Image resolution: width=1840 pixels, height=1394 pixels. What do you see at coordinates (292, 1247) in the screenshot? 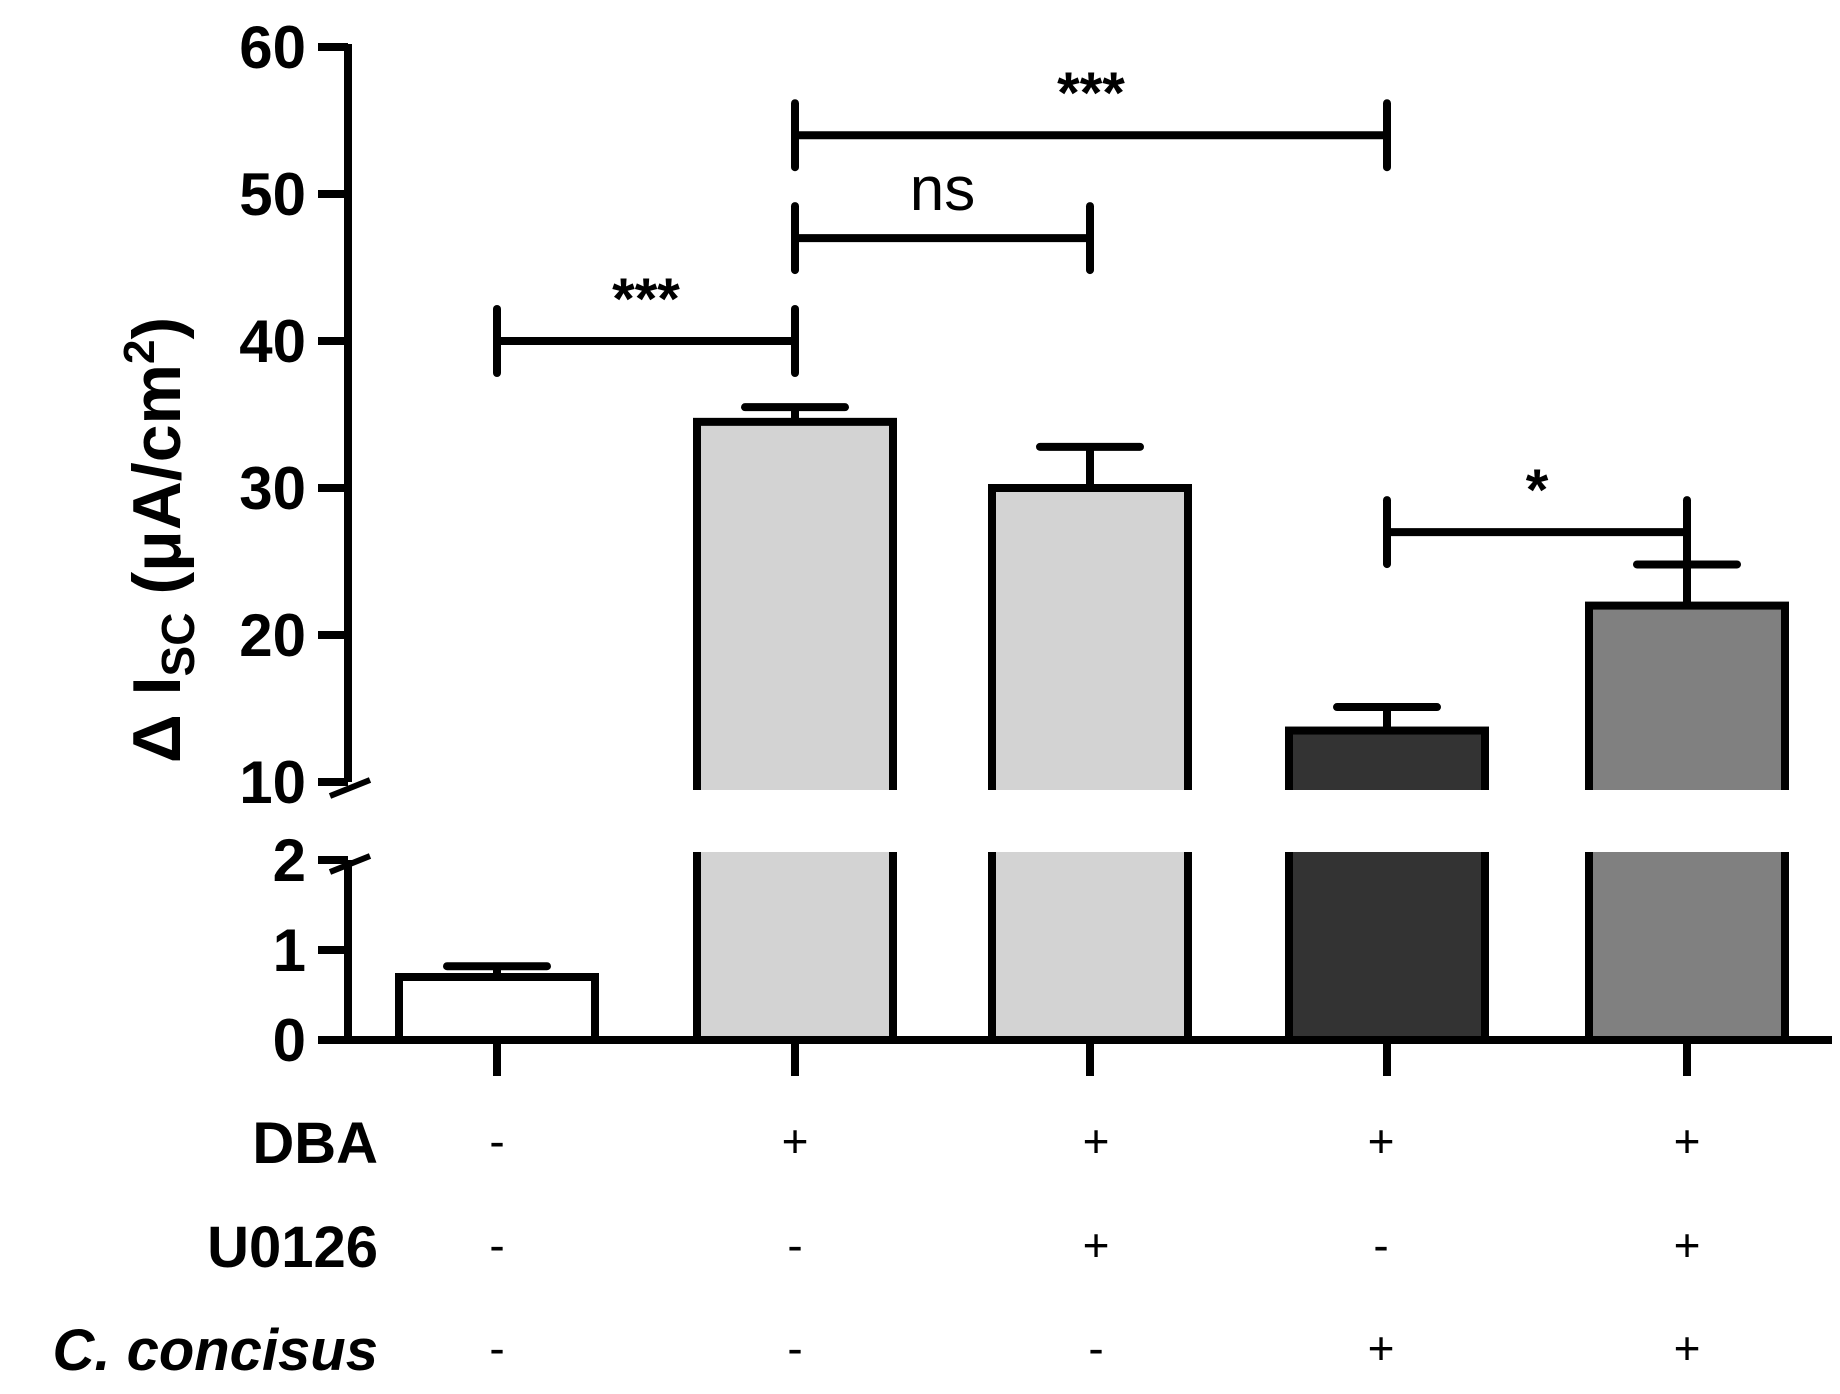
I see `condition-label-2: U0126` at bounding box center [292, 1247].